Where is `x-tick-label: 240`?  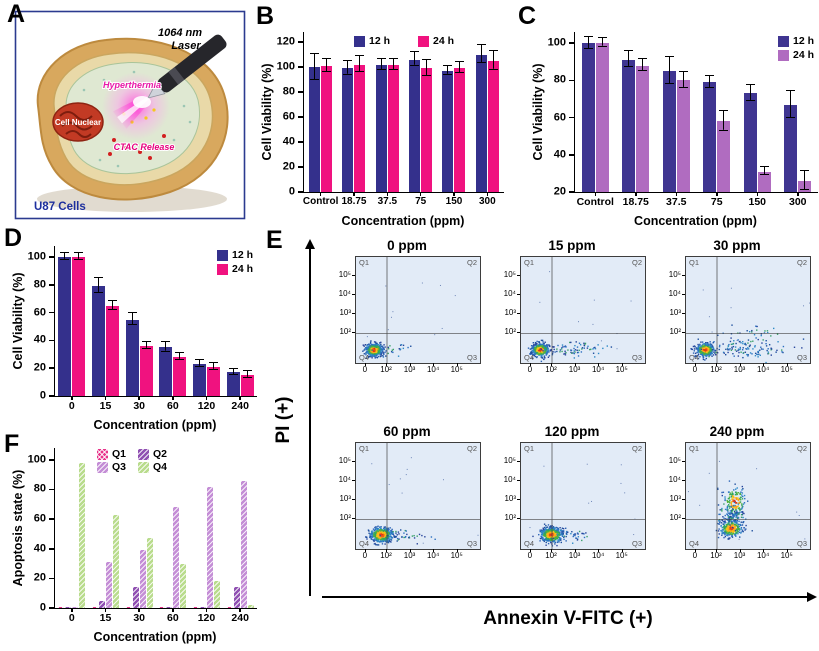
x-tick-label: 240 is located at coordinates (240, 406).